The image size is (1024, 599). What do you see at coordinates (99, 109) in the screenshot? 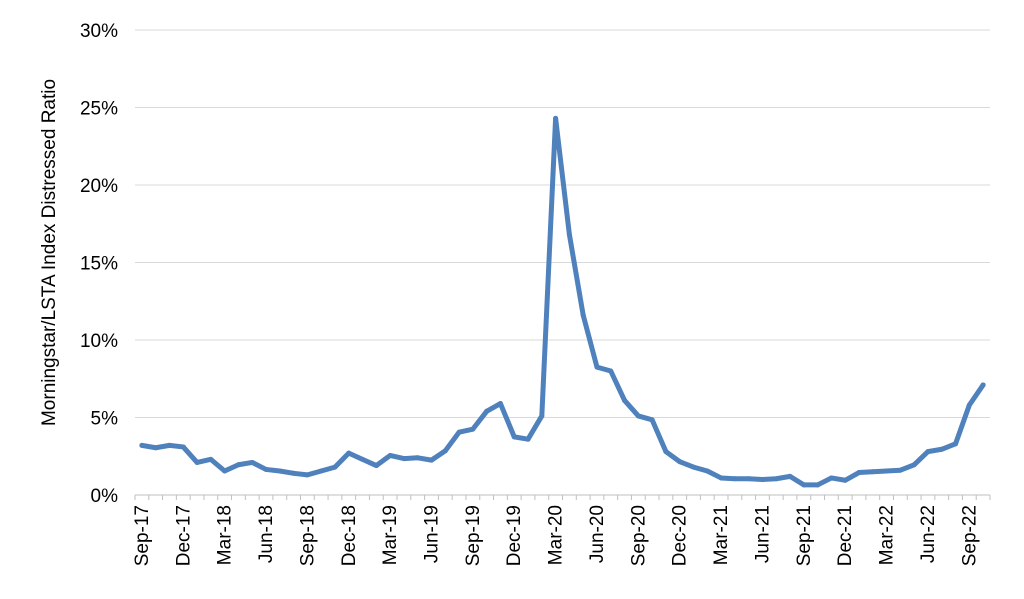
I see `y-tick-label: 25%` at bounding box center [99, 109].